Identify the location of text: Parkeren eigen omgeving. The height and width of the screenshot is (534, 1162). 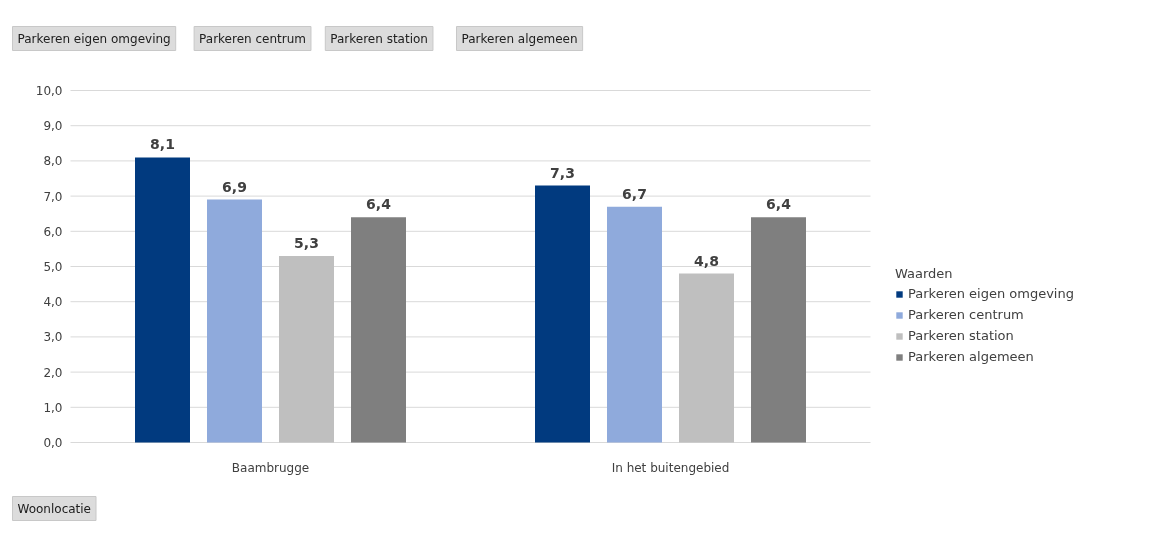
(94, 38).